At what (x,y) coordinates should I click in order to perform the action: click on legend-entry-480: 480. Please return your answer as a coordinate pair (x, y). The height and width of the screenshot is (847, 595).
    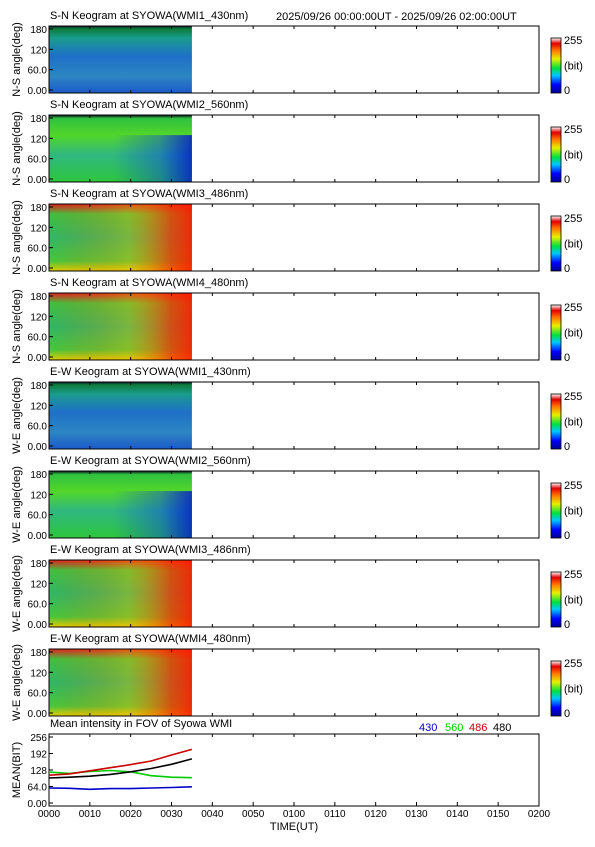
    Looking at the image, I should click on (502, 728).